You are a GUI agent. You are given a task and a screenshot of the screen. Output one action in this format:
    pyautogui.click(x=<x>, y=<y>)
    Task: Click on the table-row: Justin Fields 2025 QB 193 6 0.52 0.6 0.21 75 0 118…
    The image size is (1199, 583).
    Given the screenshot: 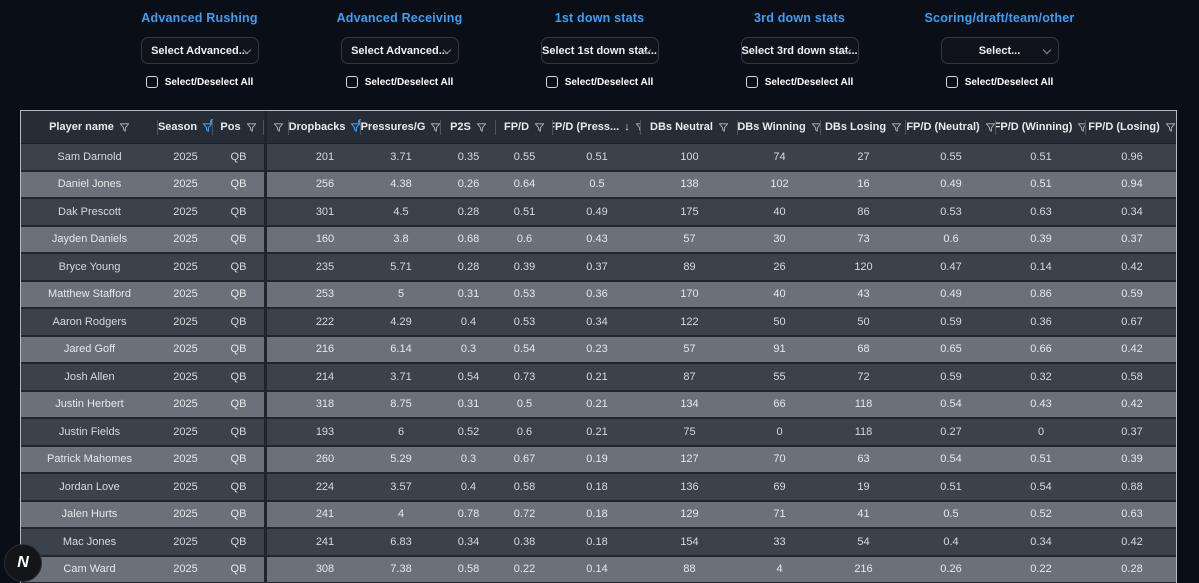 What is the action you would take?
    pyautogui.click(x=598, y=433)
    